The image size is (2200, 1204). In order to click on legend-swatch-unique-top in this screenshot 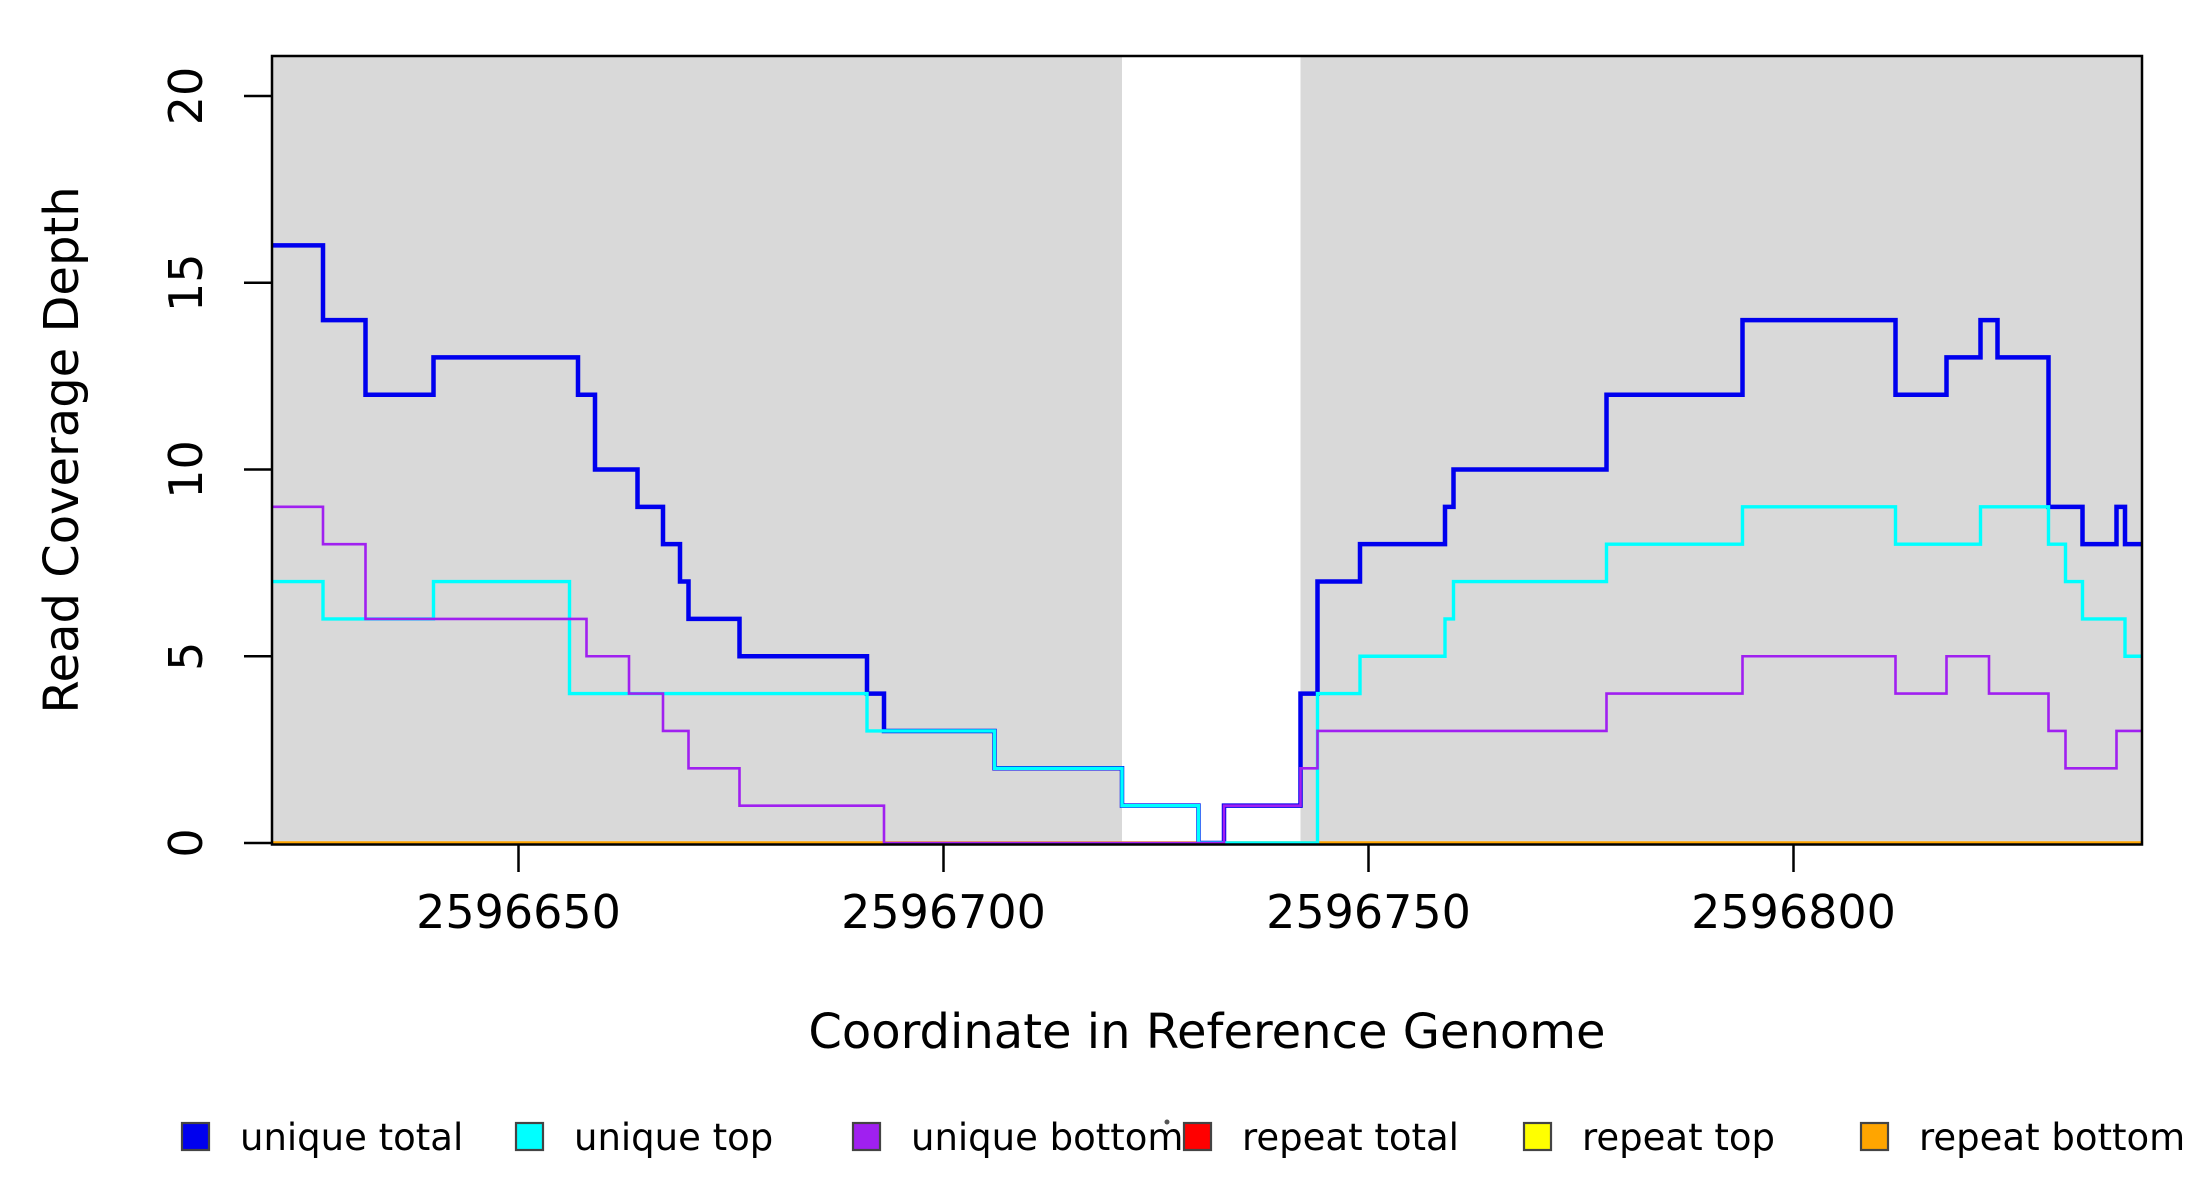, I will do `click(529, 1136)`.